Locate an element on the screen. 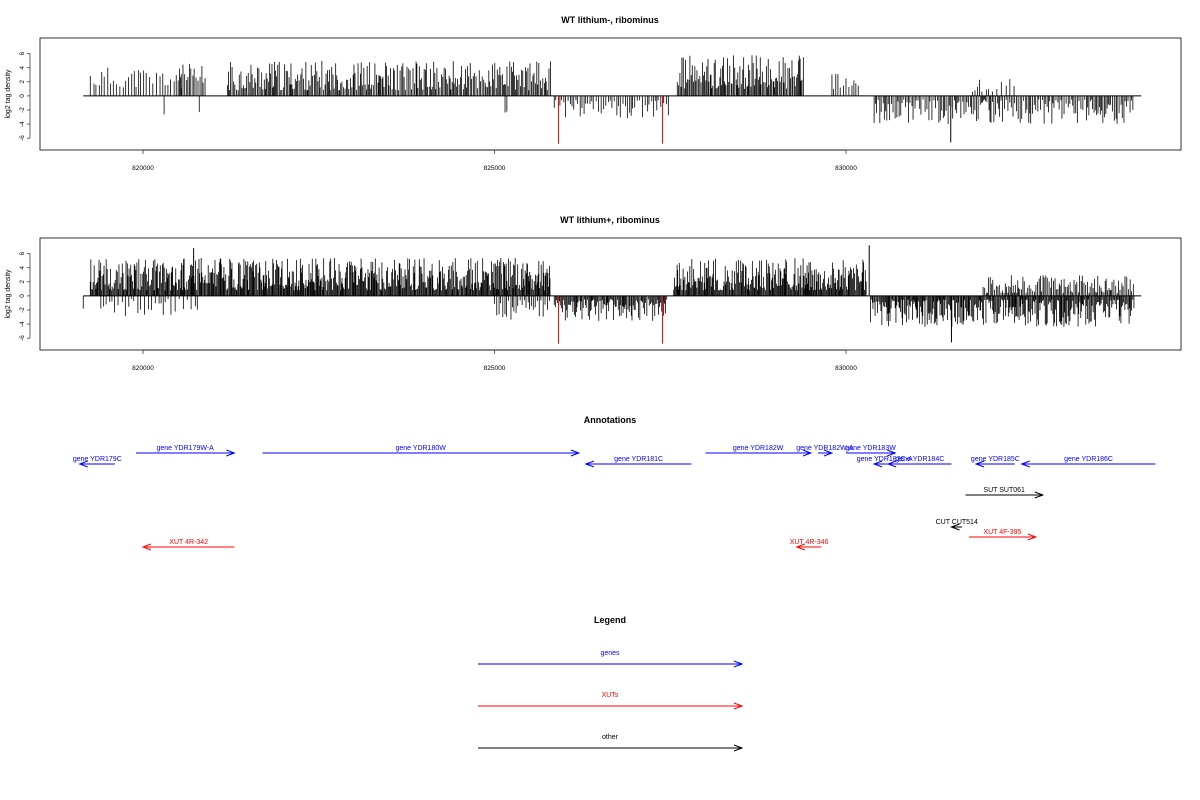  feature-label: gene YDR184C is located at coordinates (919, 459).